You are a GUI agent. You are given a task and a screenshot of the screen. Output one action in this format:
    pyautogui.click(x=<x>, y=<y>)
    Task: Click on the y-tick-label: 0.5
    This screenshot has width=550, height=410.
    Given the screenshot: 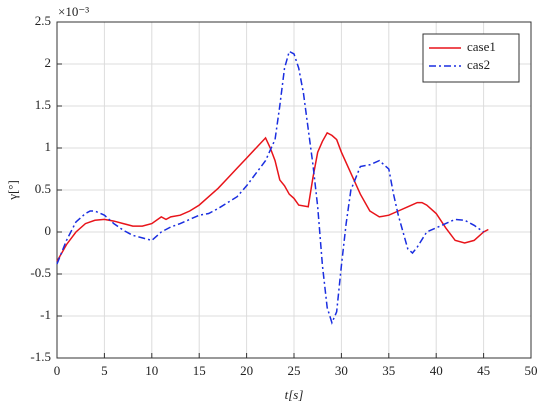 What is the action you would take?
    pyautogui.click(x=43, y=188)
    